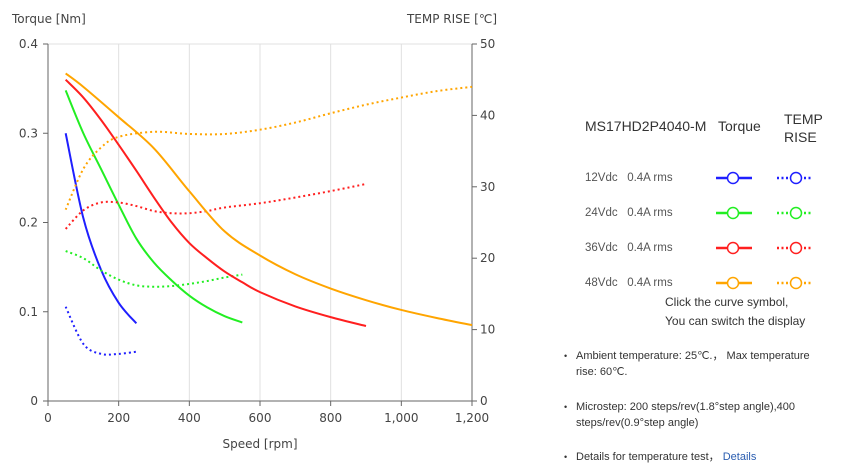  What do you see at coordinates (260, 418) in the screenshot?
I see `x-tick-label: 600` at bounding box center [260, 418].